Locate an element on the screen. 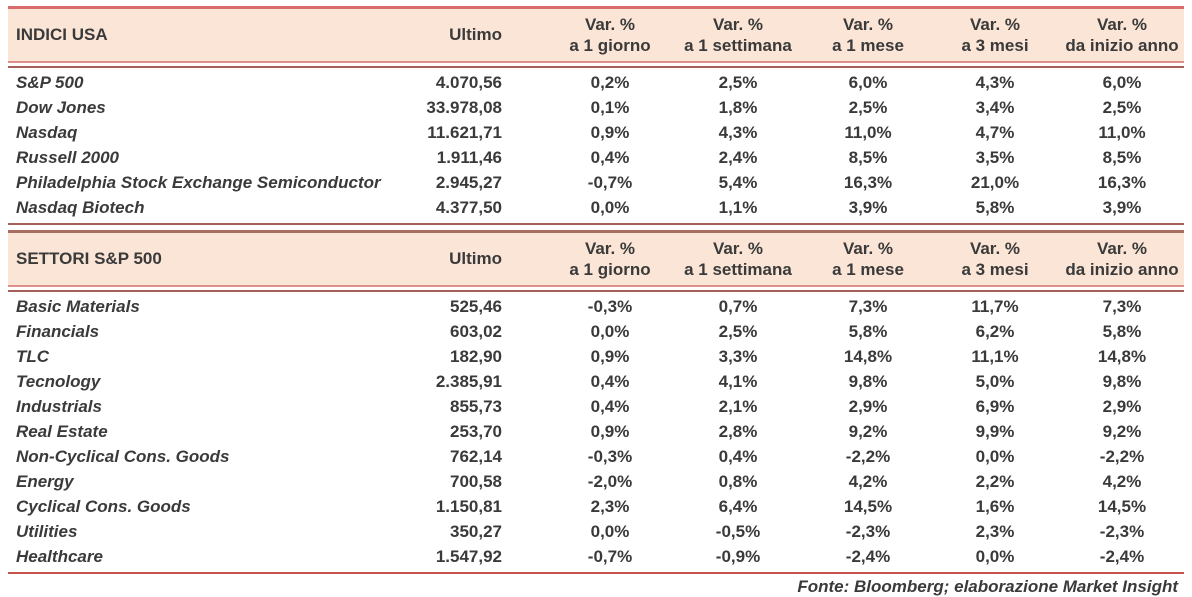 This screenshot has height=597, width=1192. var-percent-value: 5,4% is located at coordinates (738, 182).